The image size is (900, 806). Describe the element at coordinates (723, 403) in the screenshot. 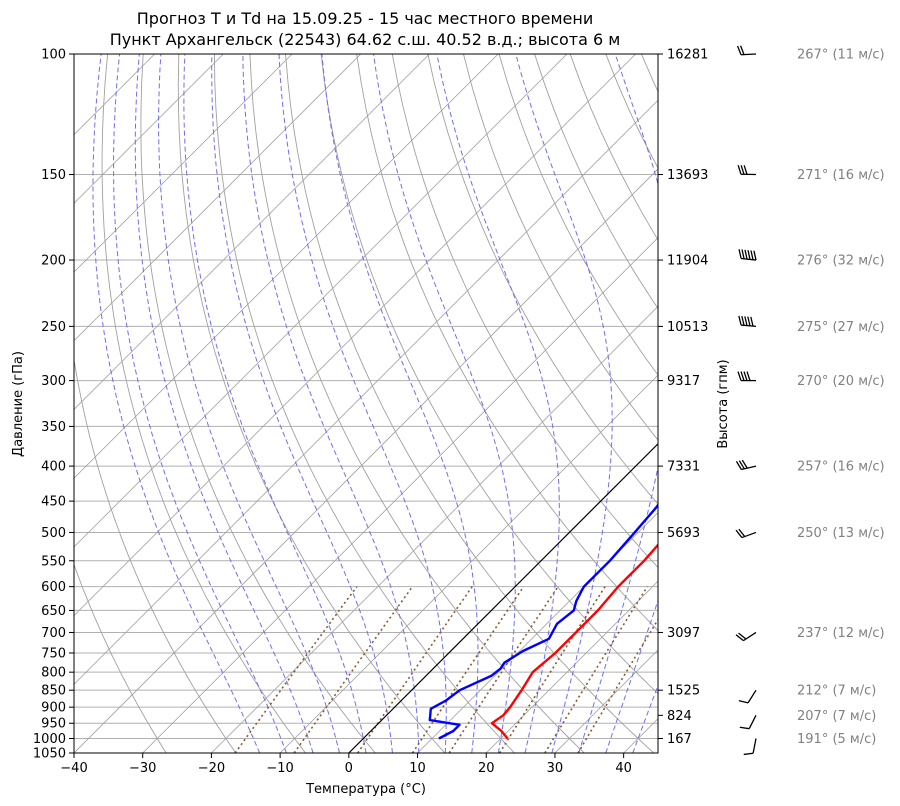

I see `right-axis-label: Высота (гпм)` at that location.